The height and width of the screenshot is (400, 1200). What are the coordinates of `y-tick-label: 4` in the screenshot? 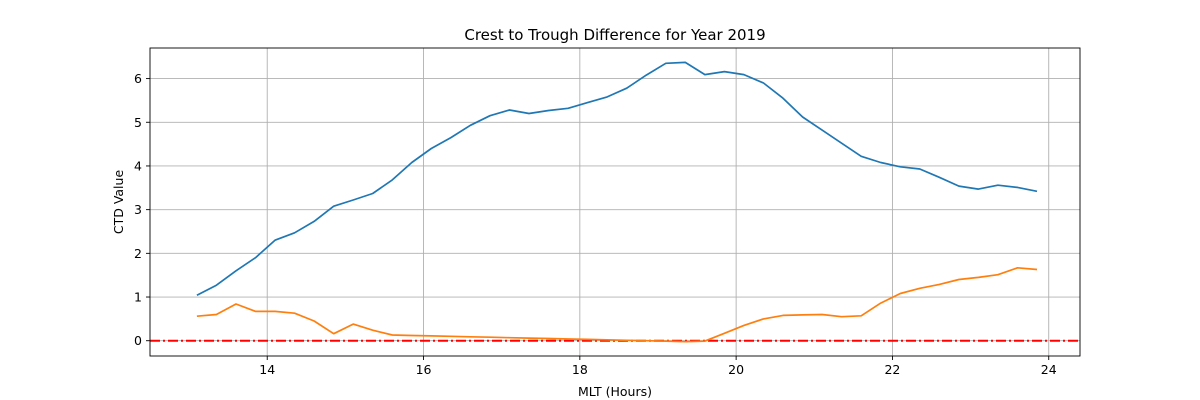 It's located at (138, 165).